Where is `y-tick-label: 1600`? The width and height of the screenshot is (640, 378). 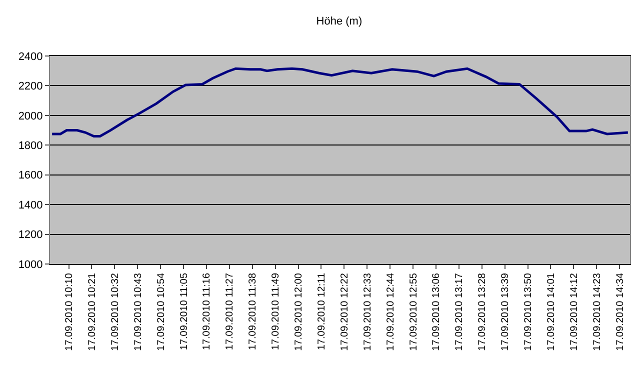 y-tick-label: 1600 is located at coordinates (30, 176).